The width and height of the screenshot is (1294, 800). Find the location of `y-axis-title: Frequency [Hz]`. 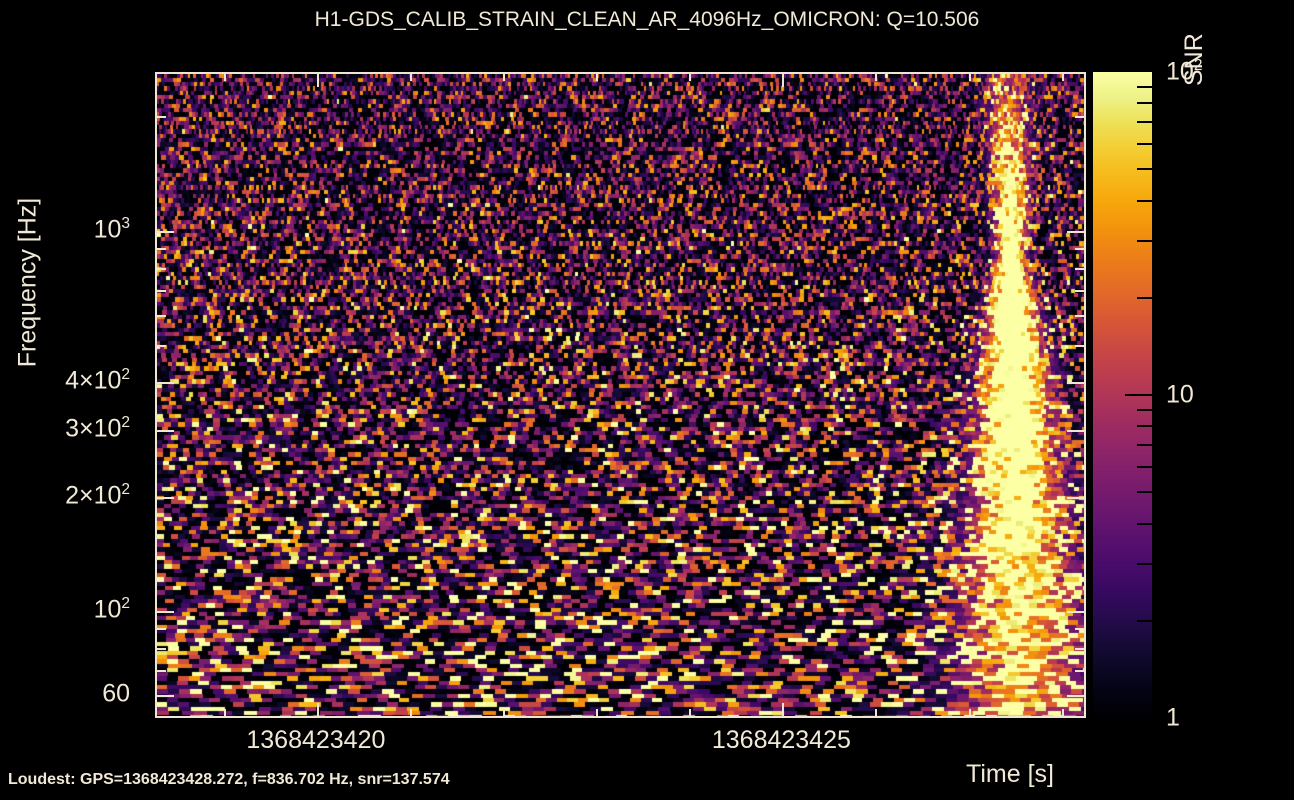

y-axis-title: Frequency [Hz] is located at coordinates (27, 282).